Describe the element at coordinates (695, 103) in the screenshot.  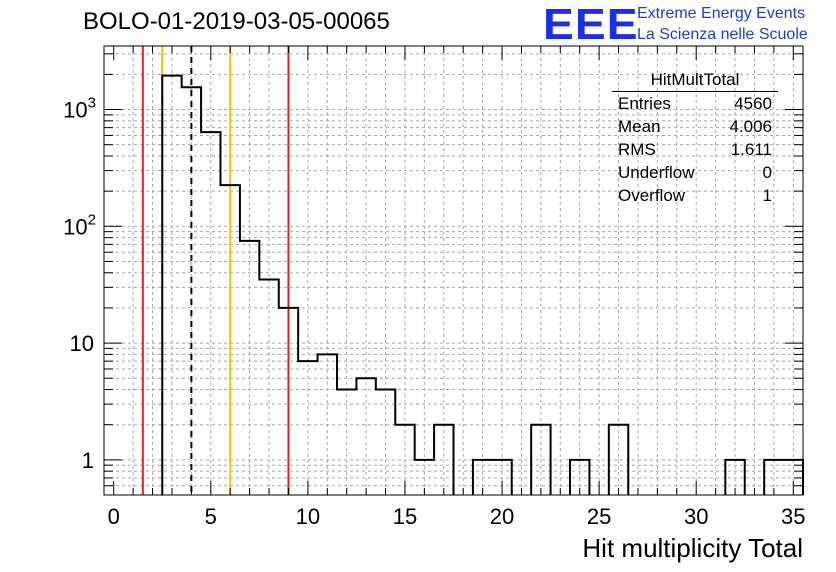
I see `stats-row: Entries 4560` at that location.